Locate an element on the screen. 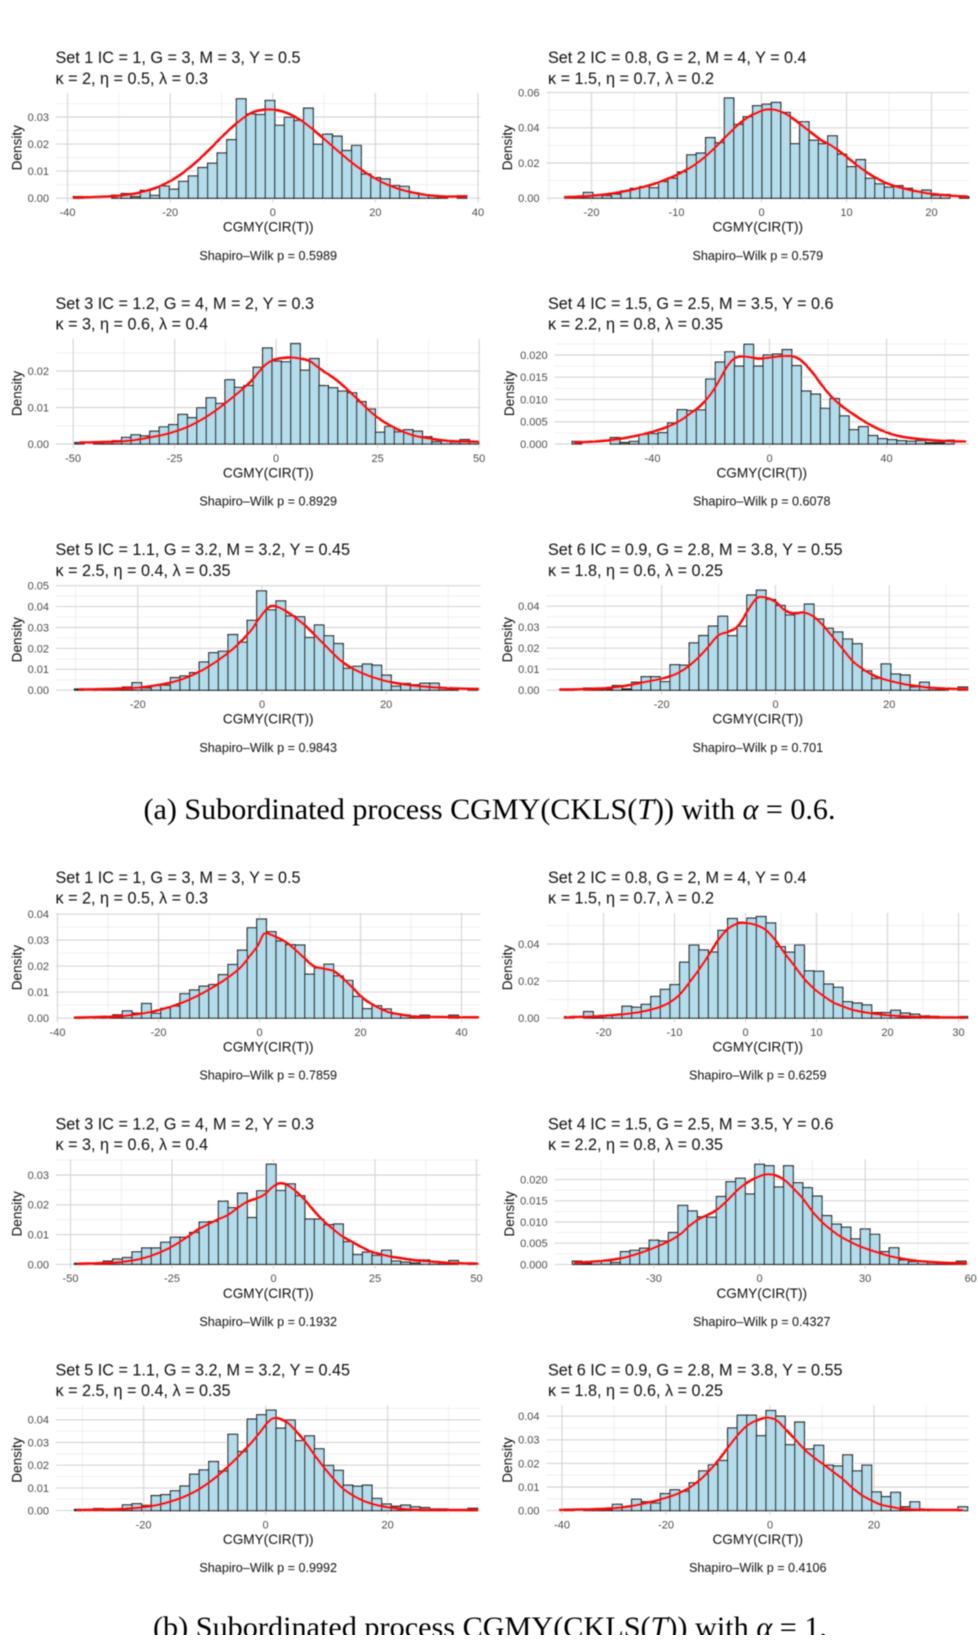 Image resolution: width=978 pixels, height=1640 pixels. svg-text: Shapiro–Wilk p = 0.701 is located at coordinates (758, 748).